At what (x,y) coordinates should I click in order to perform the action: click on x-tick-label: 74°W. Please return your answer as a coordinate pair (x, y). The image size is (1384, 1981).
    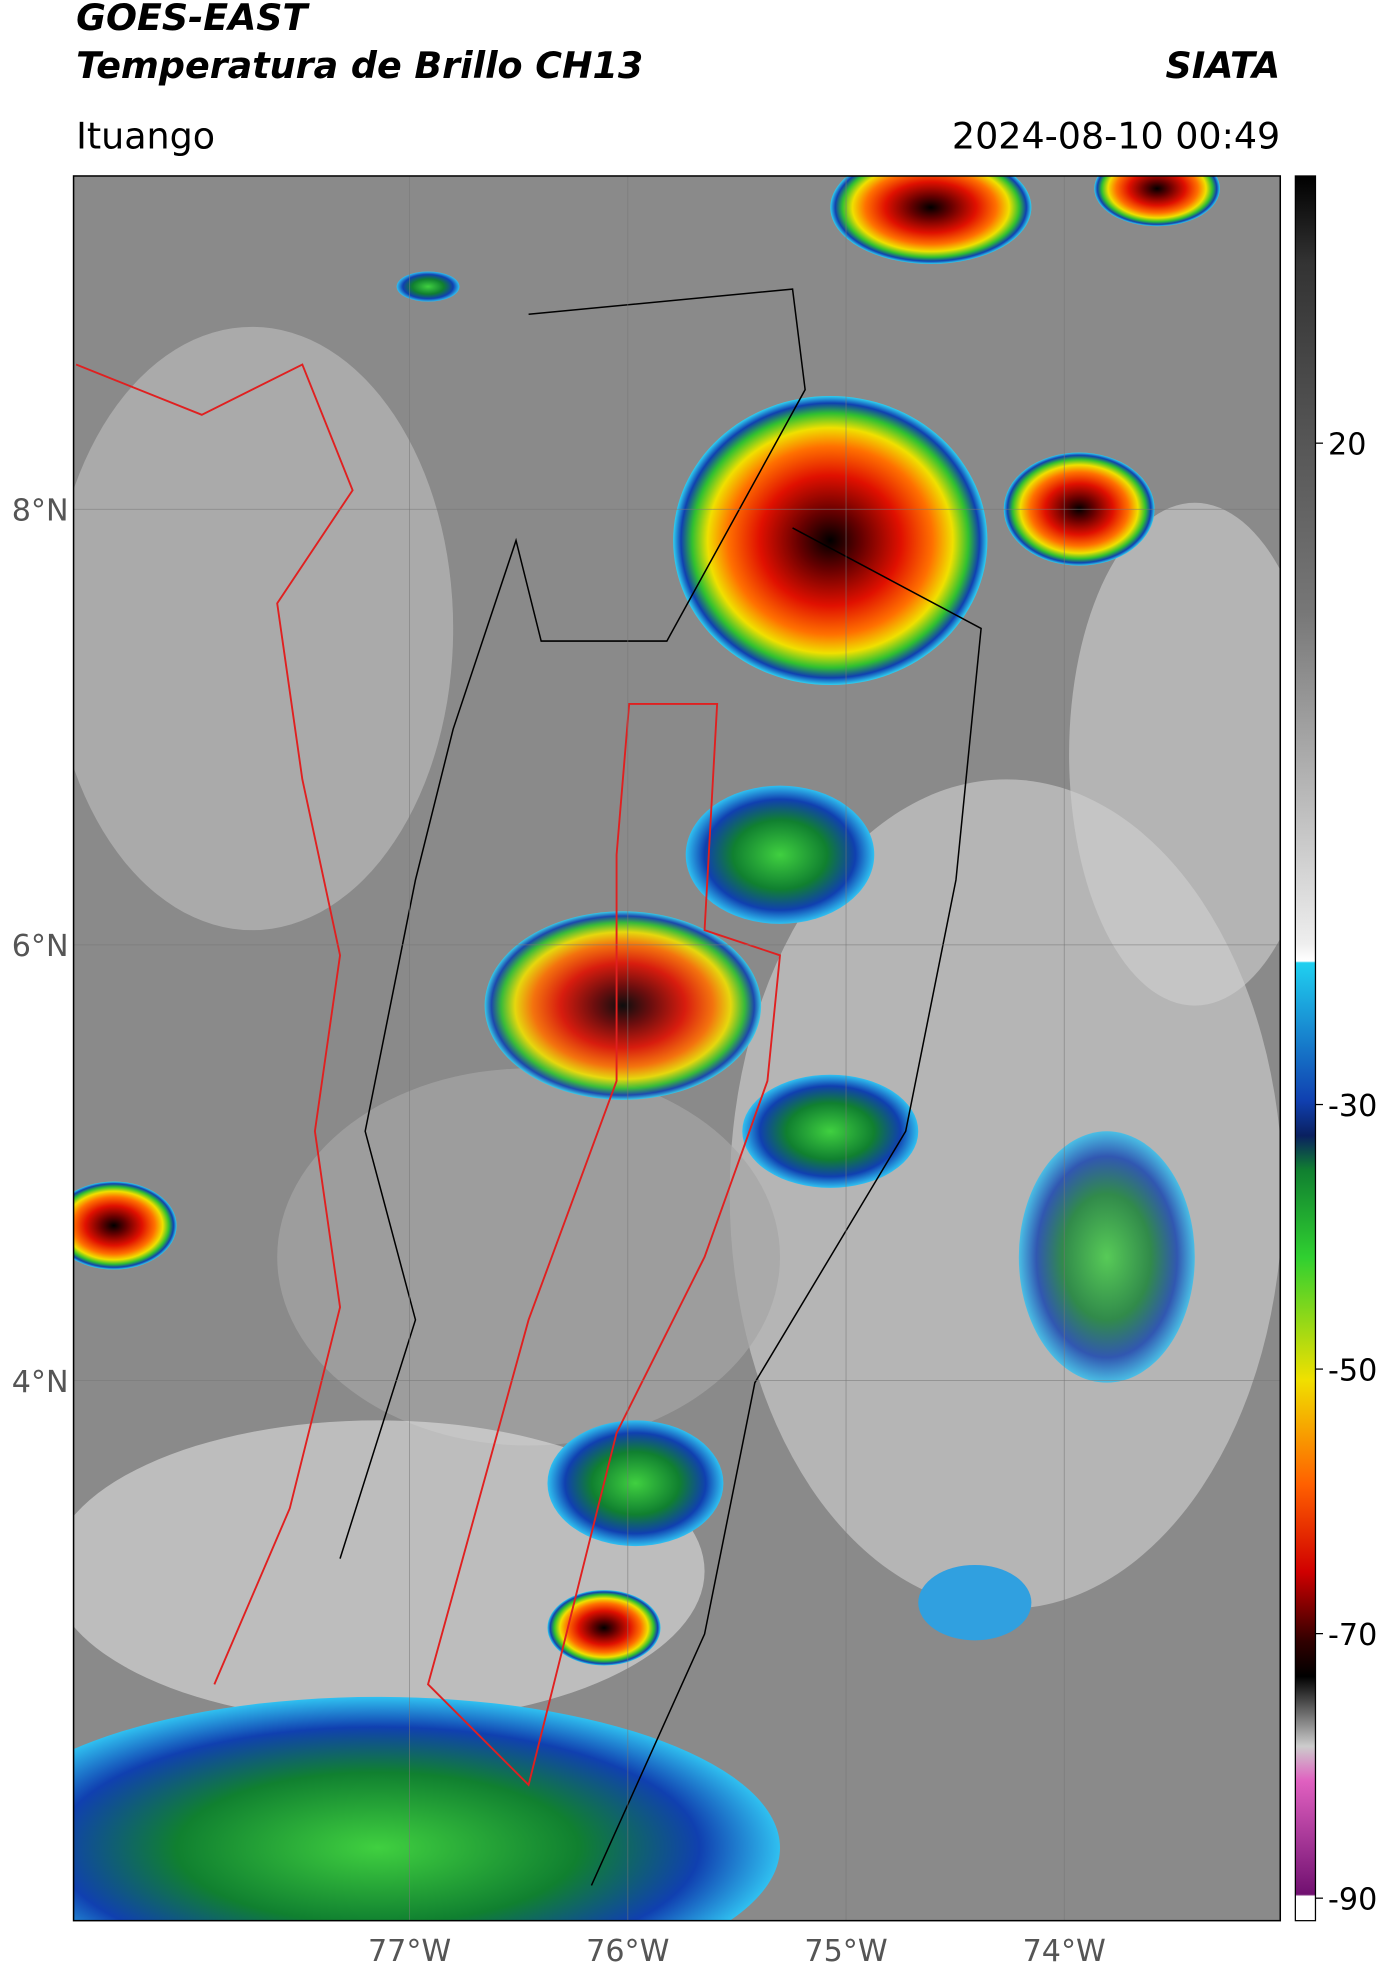
    Looking at the image, I should click on (1064, 1951).